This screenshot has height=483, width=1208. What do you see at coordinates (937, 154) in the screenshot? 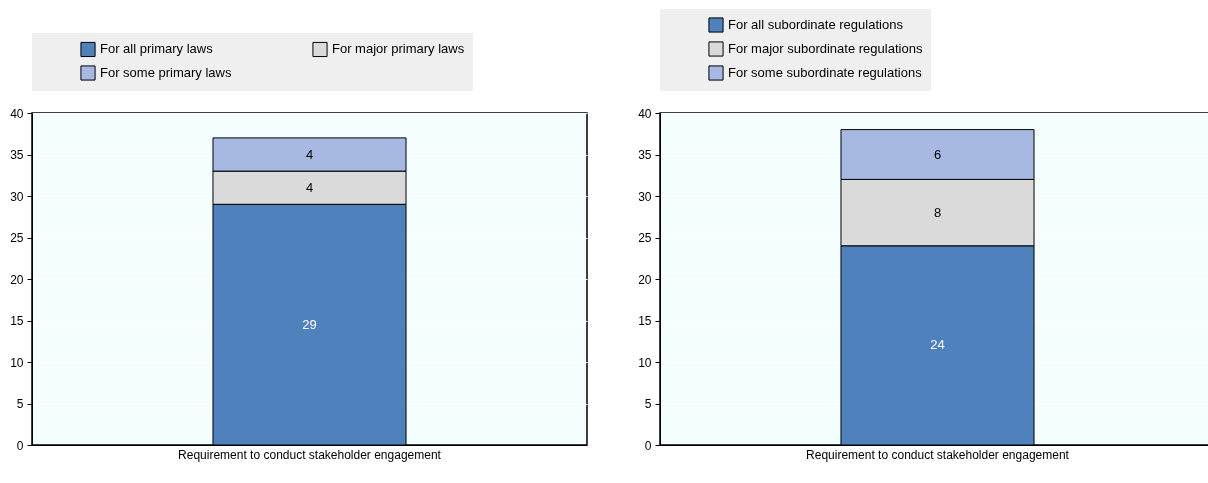
I see `data-label: 6` at bounding box center [937, 154].